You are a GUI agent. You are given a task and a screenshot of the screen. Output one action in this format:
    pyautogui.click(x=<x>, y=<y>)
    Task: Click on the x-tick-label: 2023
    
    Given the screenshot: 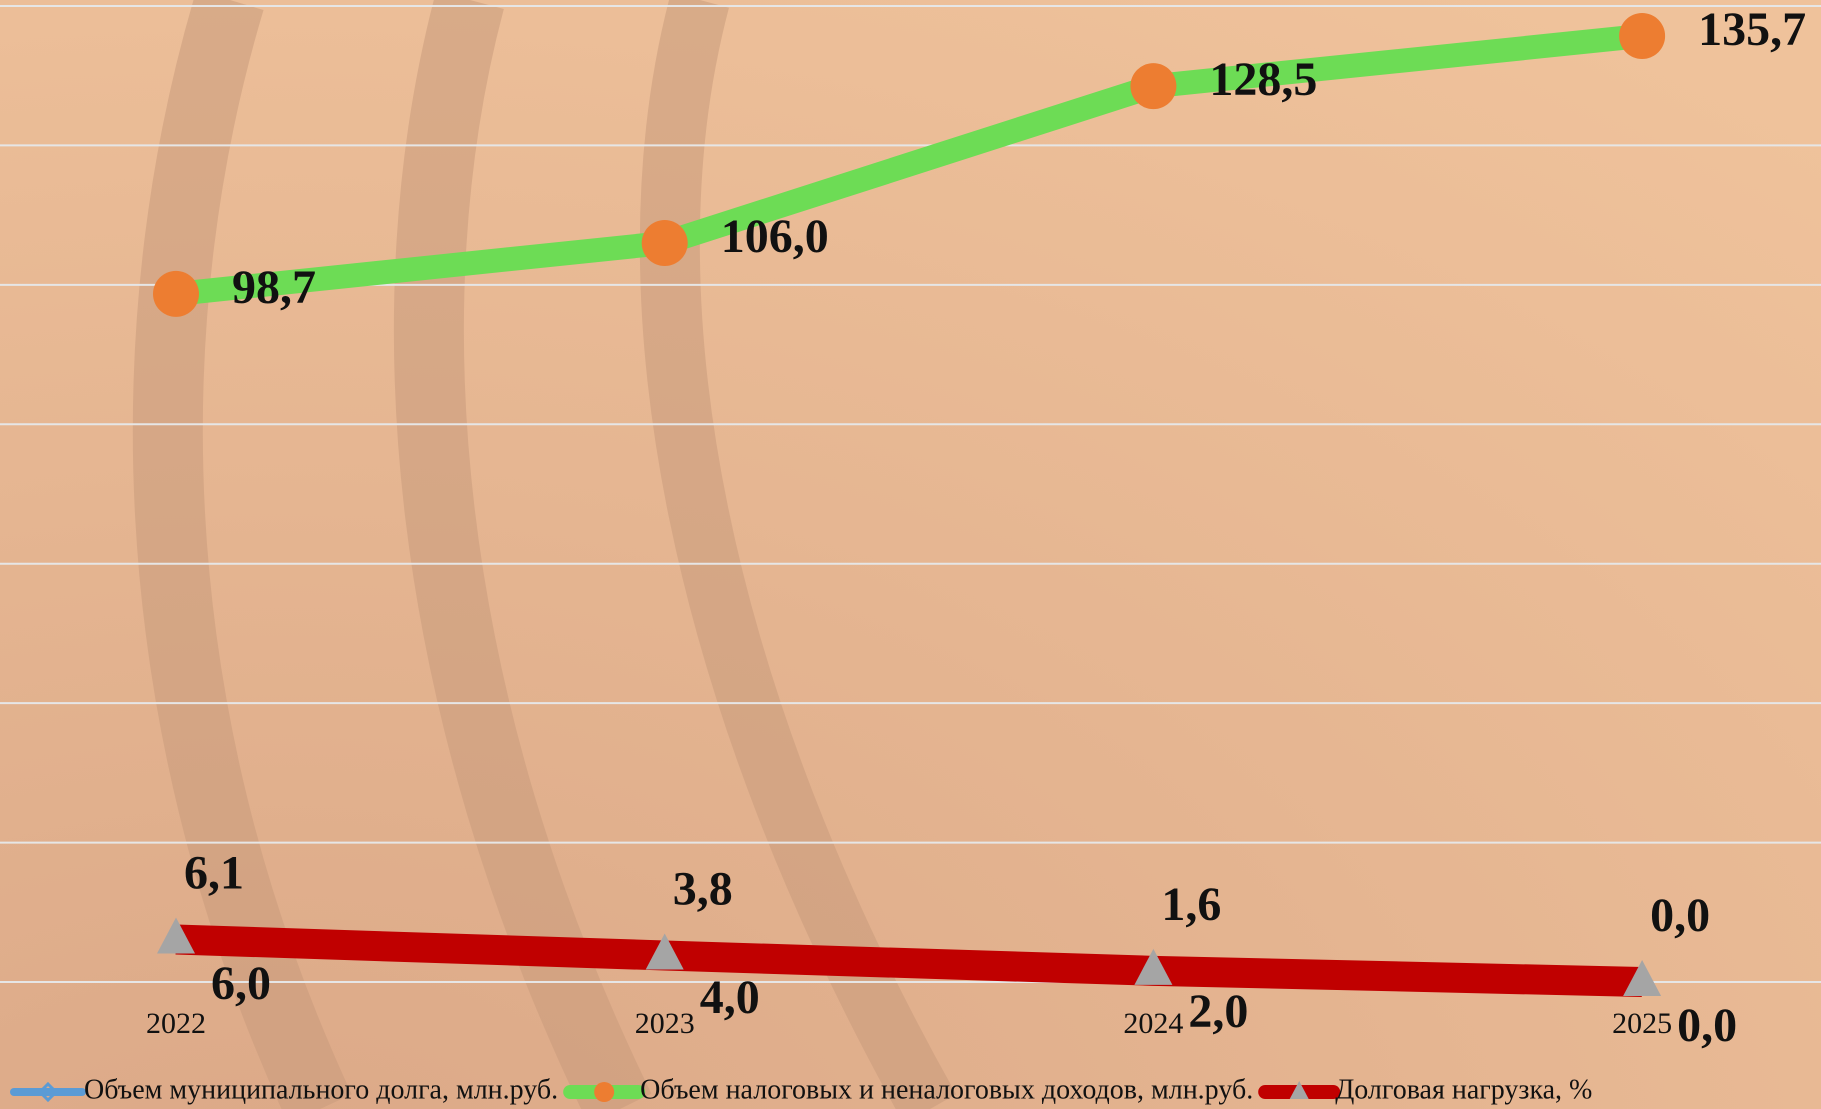 What is the action you would take?
    pyautogui.click(x=665, y=1023)
    